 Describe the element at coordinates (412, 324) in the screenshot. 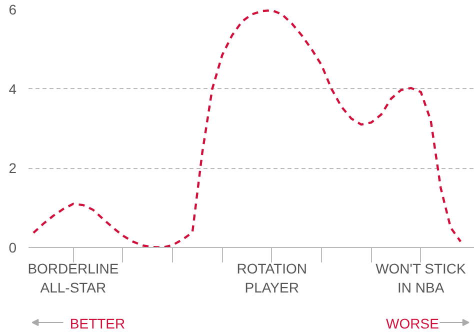

I see `text: WORSE` at that location.